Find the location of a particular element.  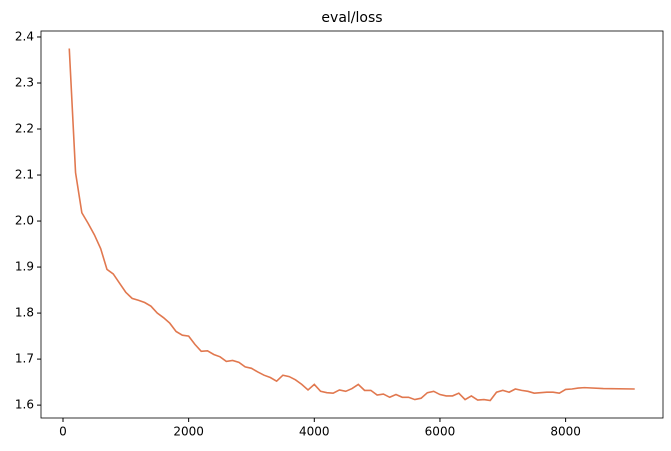

y-tick-label: 1.6 is located at coordinates (24, 405).